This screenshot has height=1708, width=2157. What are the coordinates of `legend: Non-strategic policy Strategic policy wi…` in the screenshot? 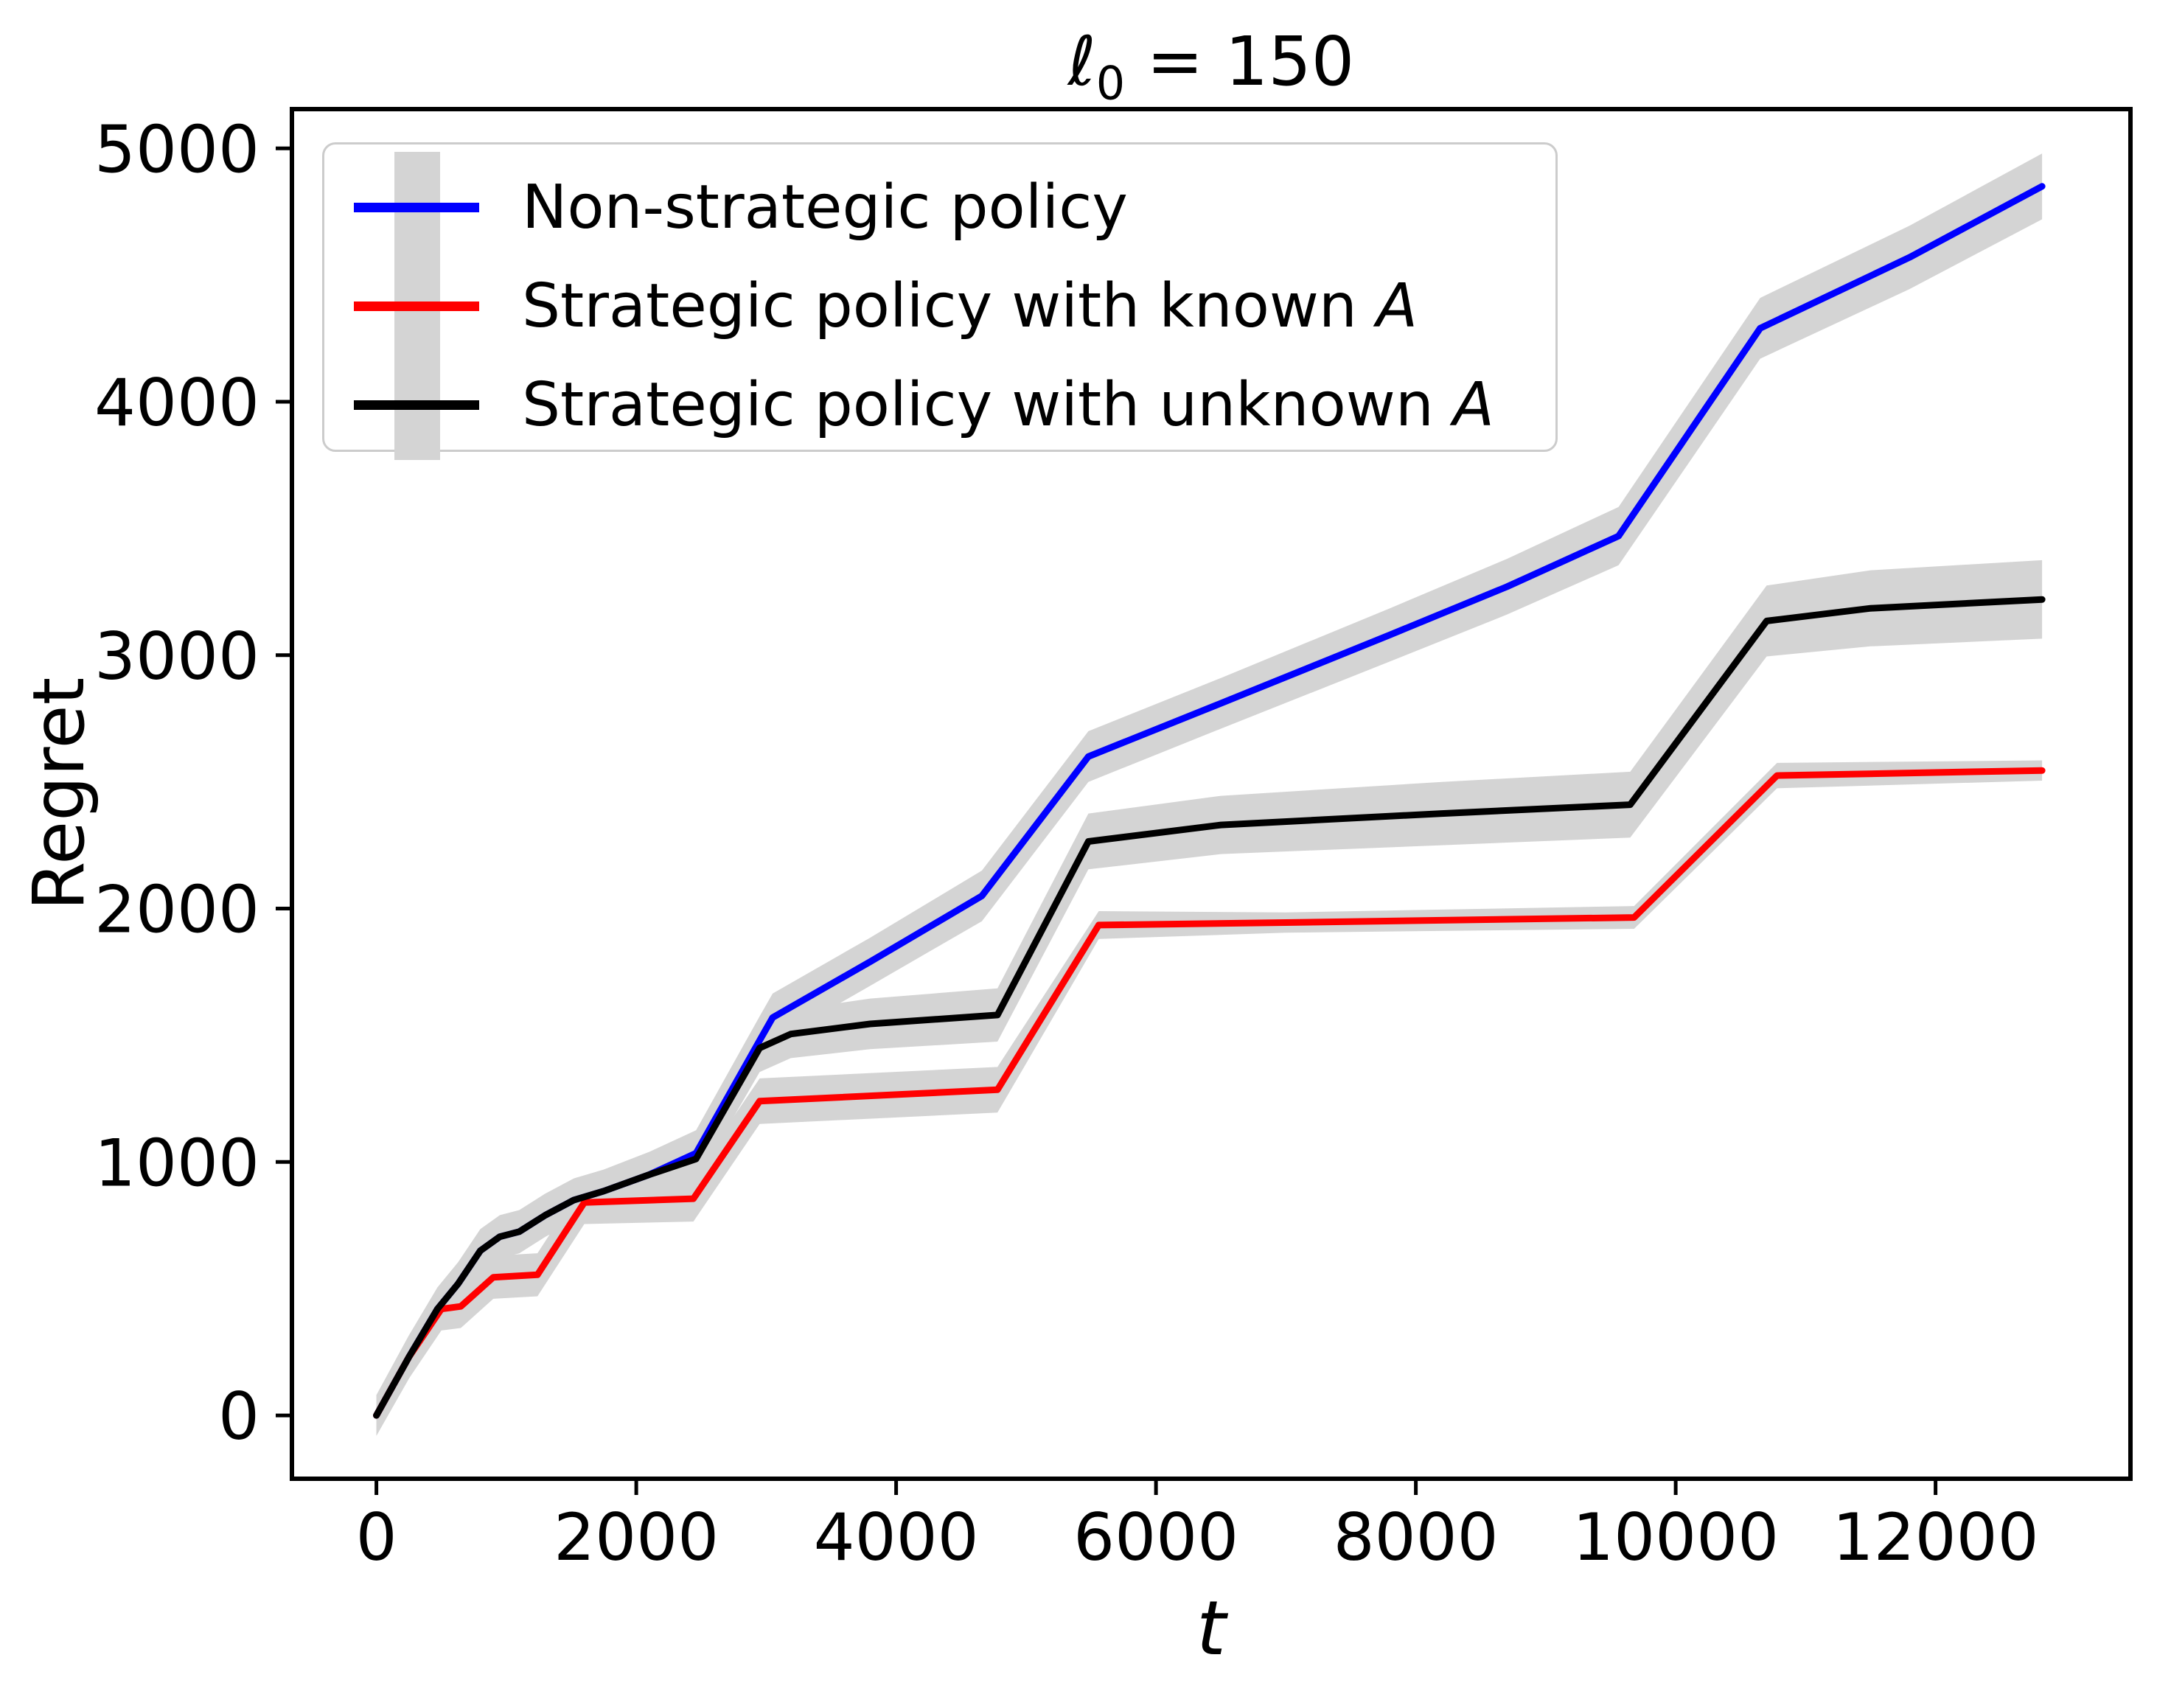 It's located at (940, 301).